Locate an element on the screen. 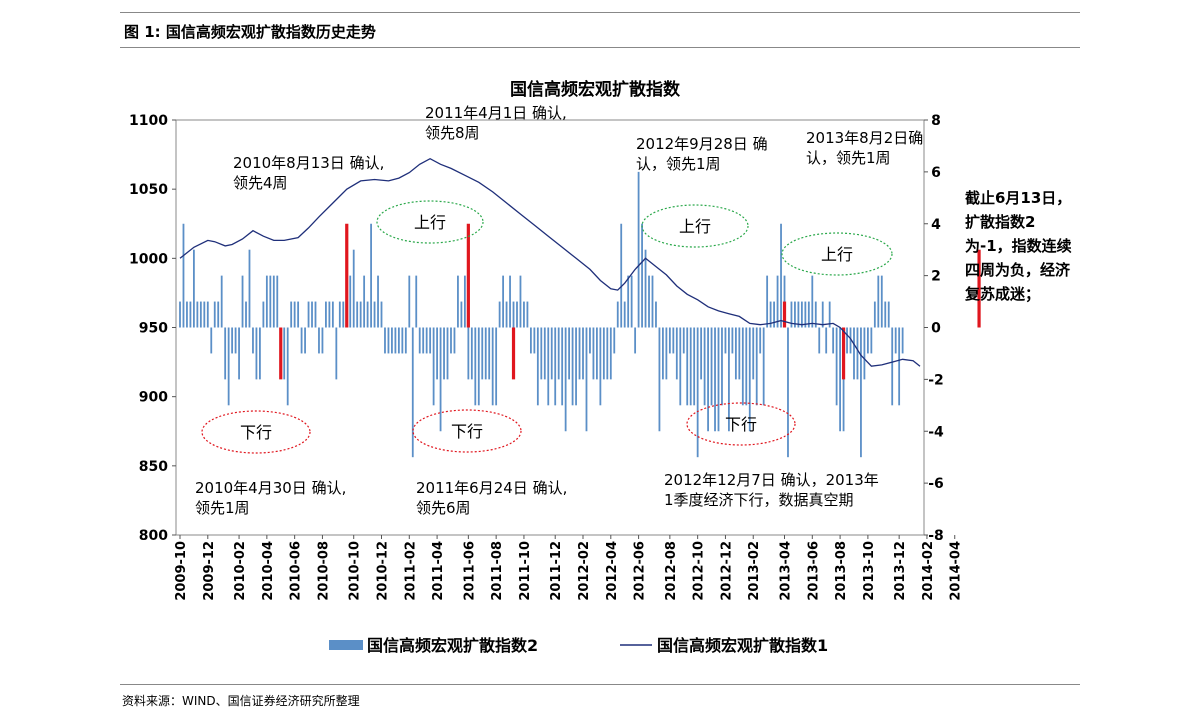 This screenshot has width=1191, height=728. annotation-line: 领先4周 is located at coordinates (260, 183).